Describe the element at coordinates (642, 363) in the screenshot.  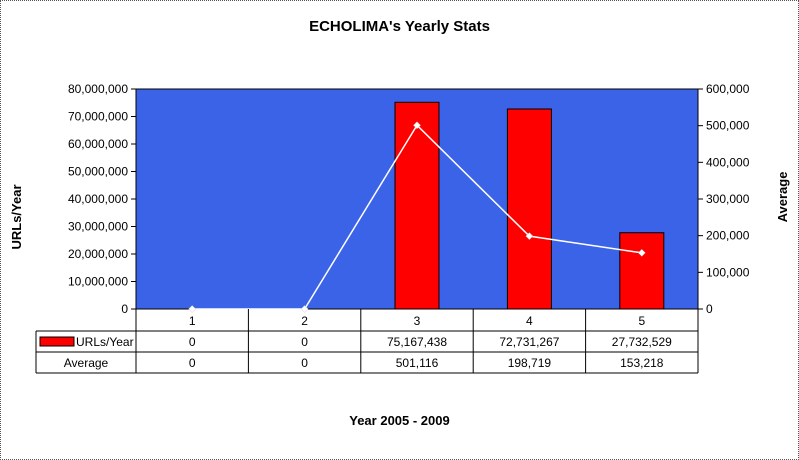
I see `table-cell-average: 153,218` at that location.